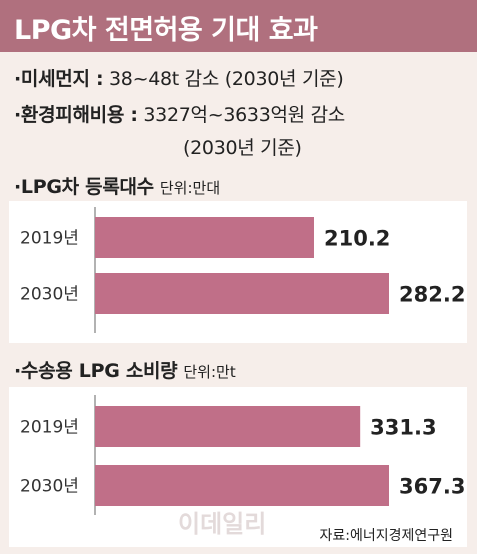 Image resolution: width=477 pixels, height=554 pixels. Describe the element at coordinates (49, 487) in the screenshot. I see `chart2-category-label-2: 2030년` at that location.